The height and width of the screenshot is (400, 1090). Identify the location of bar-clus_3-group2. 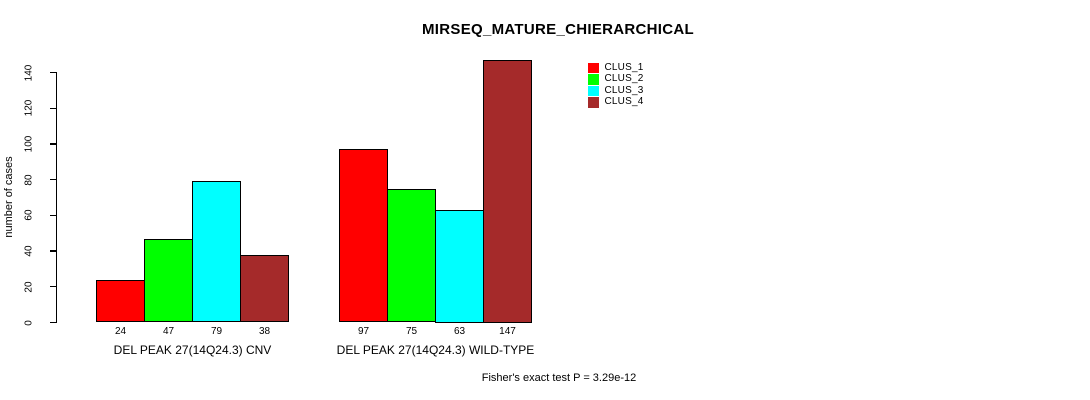
(459, 266).